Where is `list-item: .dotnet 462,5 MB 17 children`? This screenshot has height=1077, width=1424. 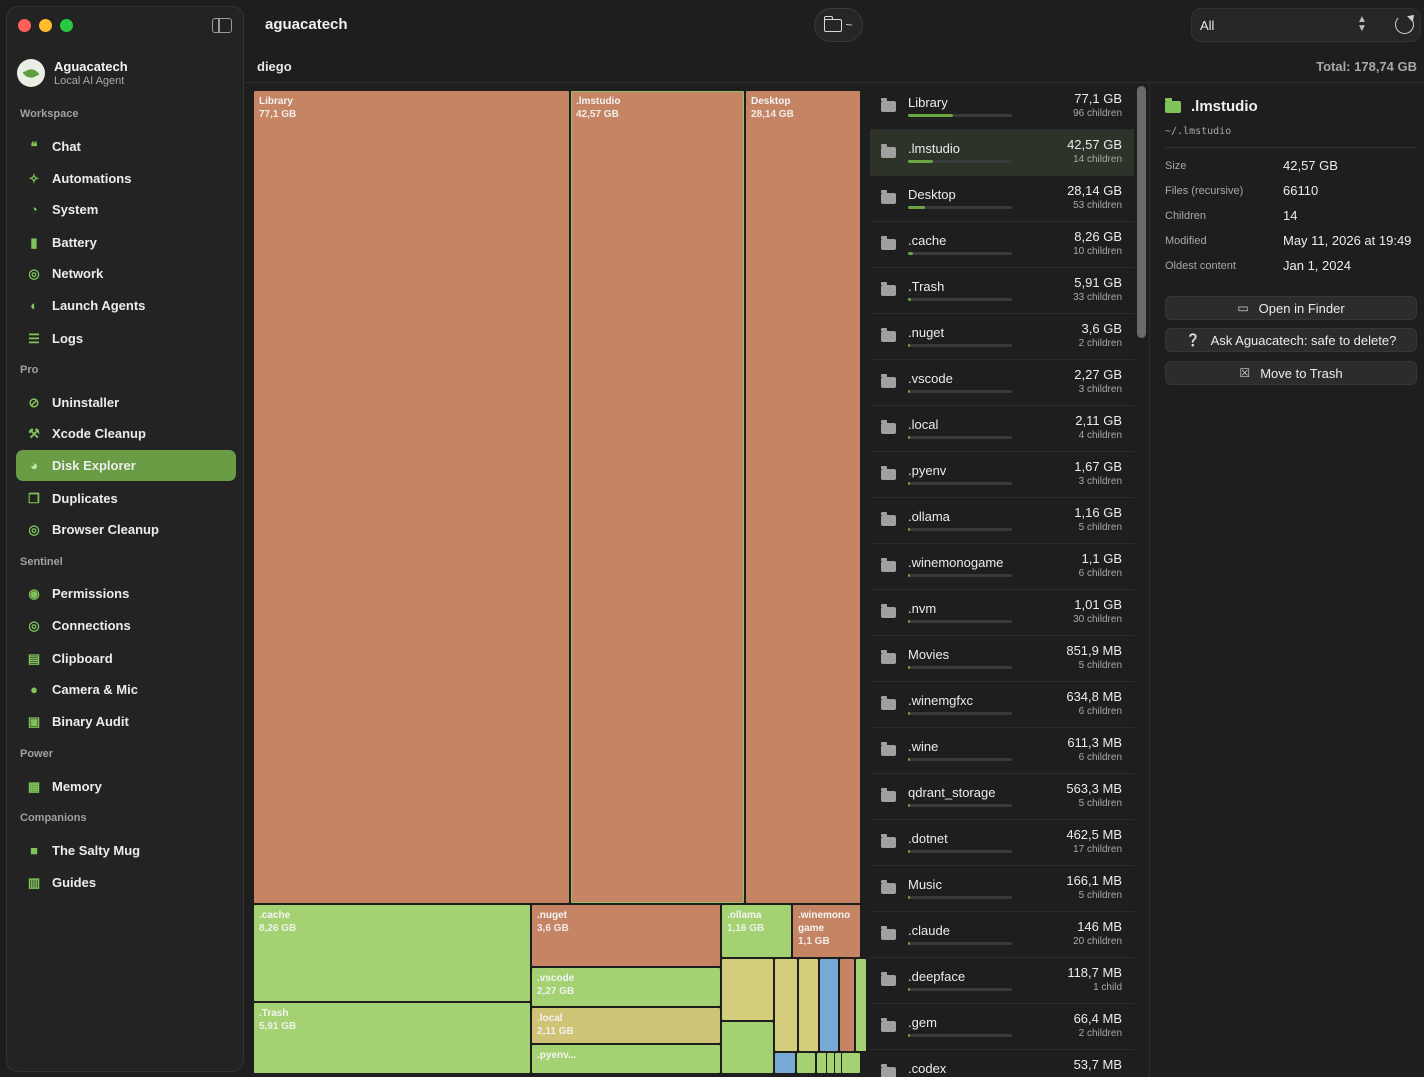
list-item: .dotnet 462,5 MB 17 children is located at coordinates (1002, 843).